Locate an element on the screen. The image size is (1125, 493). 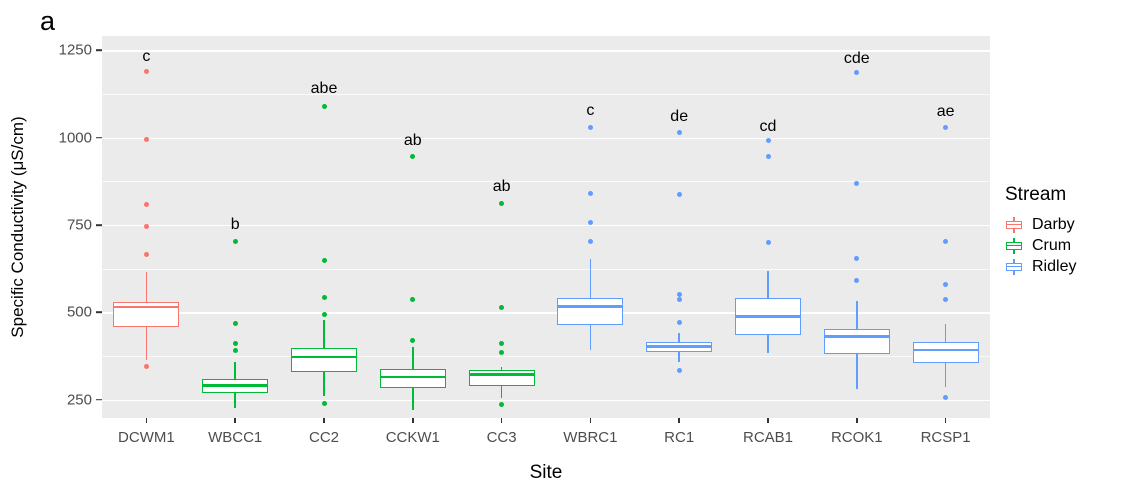
x-tick-label-rc1: RC1 is located at coordinates (679, 437).